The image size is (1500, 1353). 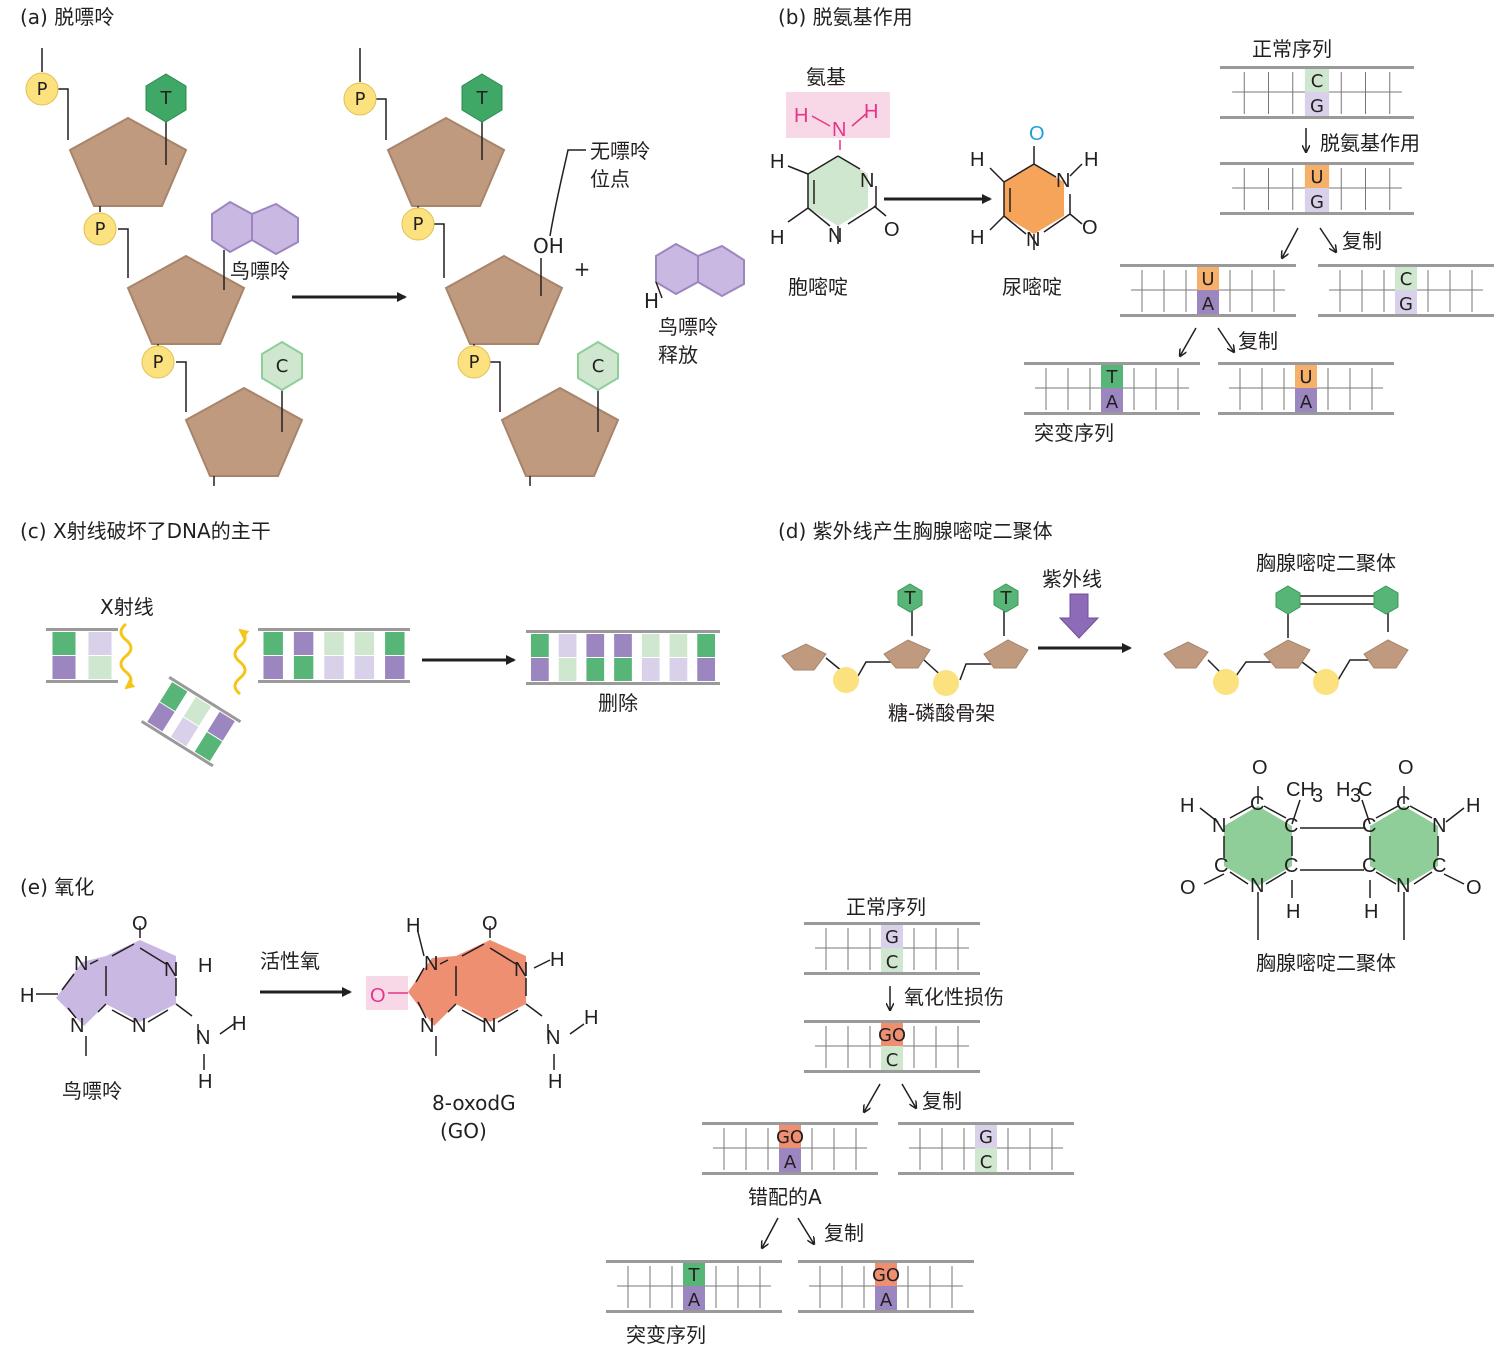 What do you see at coordinates (1037, 134) in the screenshot?
I see `ura-o4: O` at bounding box center [1037, 134].